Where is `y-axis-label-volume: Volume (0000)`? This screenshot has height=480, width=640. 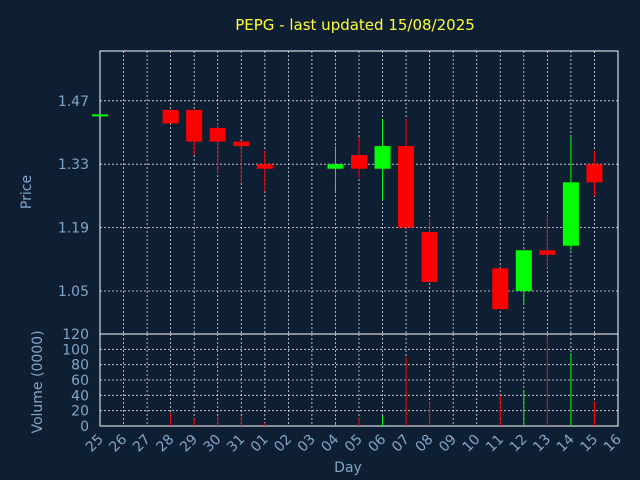 y-axis-label-volume: Volume (0000) is located at coordinates (38, 381).